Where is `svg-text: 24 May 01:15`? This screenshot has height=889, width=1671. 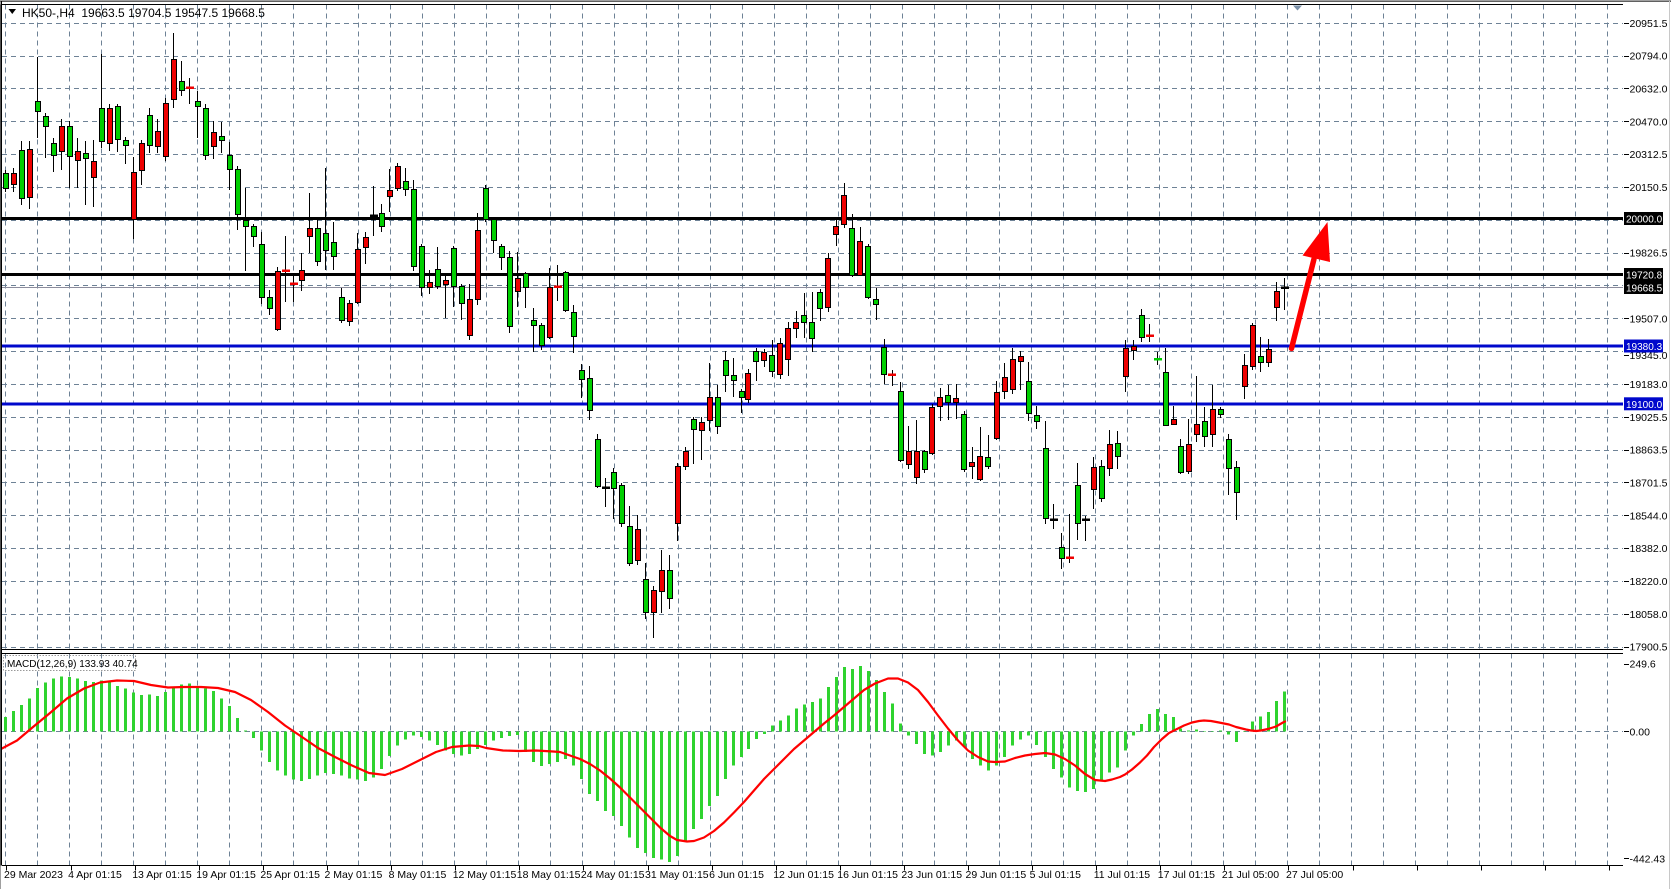 svg-text: 24 May 01:15 is located at coordinates (613, 875).